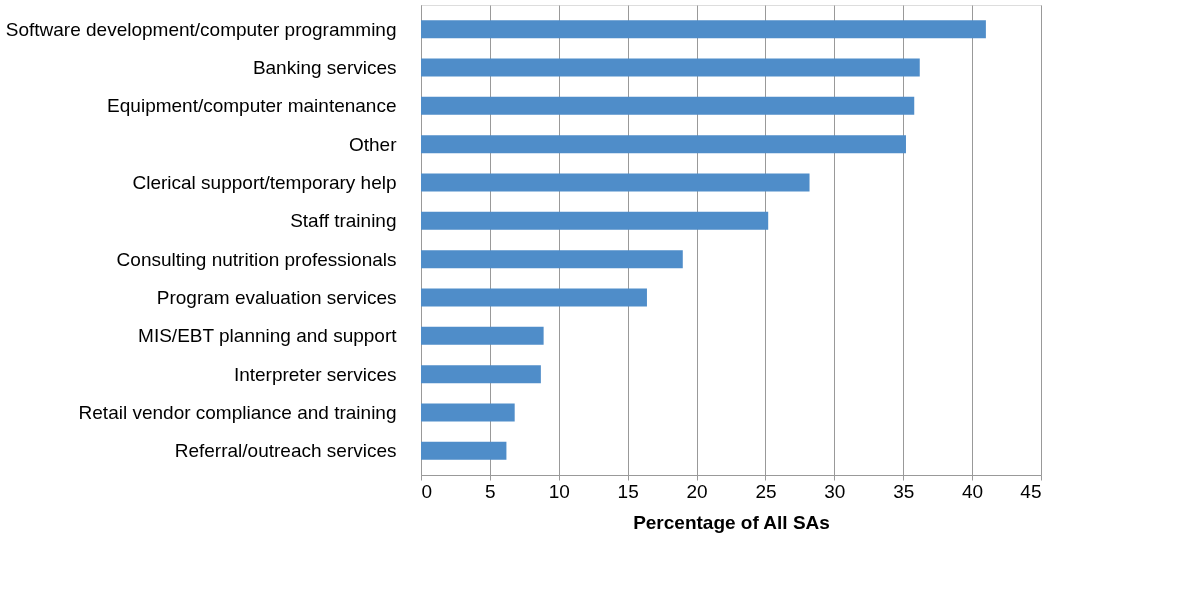 The width and height of the screenshot is (1203, 598). What do you see at coordinates (697, 491) in the screenshot?
I see `x-tick-label: 20` at bounding box center [697, 491].